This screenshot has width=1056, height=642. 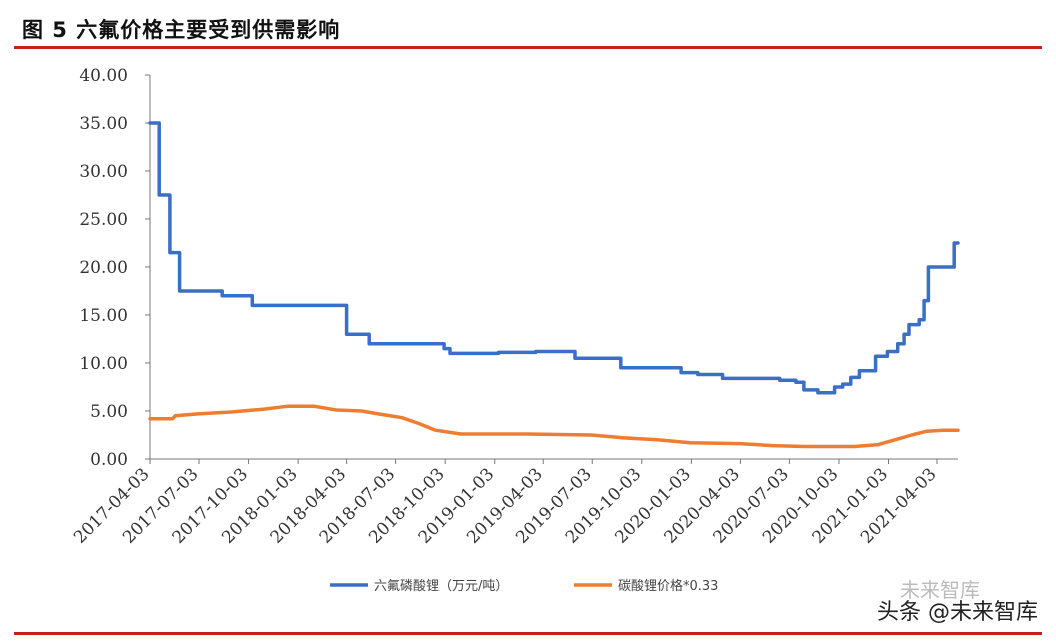 I want to click on figure-title: 图 5 六氟价格主要受到供需影响, so click(x=181, y=30).